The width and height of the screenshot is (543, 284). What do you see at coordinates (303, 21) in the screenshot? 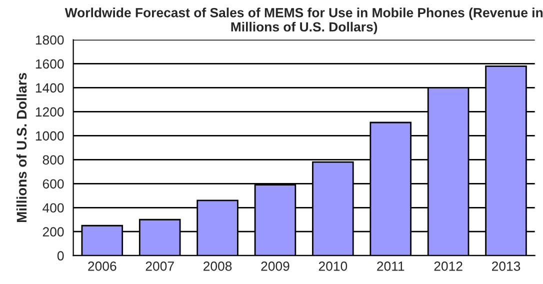
I see `chart-title: Worldwide Forecast of Sales of MEMS for Use in Mobile Phones (Revenue in Millions of U.S. Dollars)` at bounding box center [303, 21].